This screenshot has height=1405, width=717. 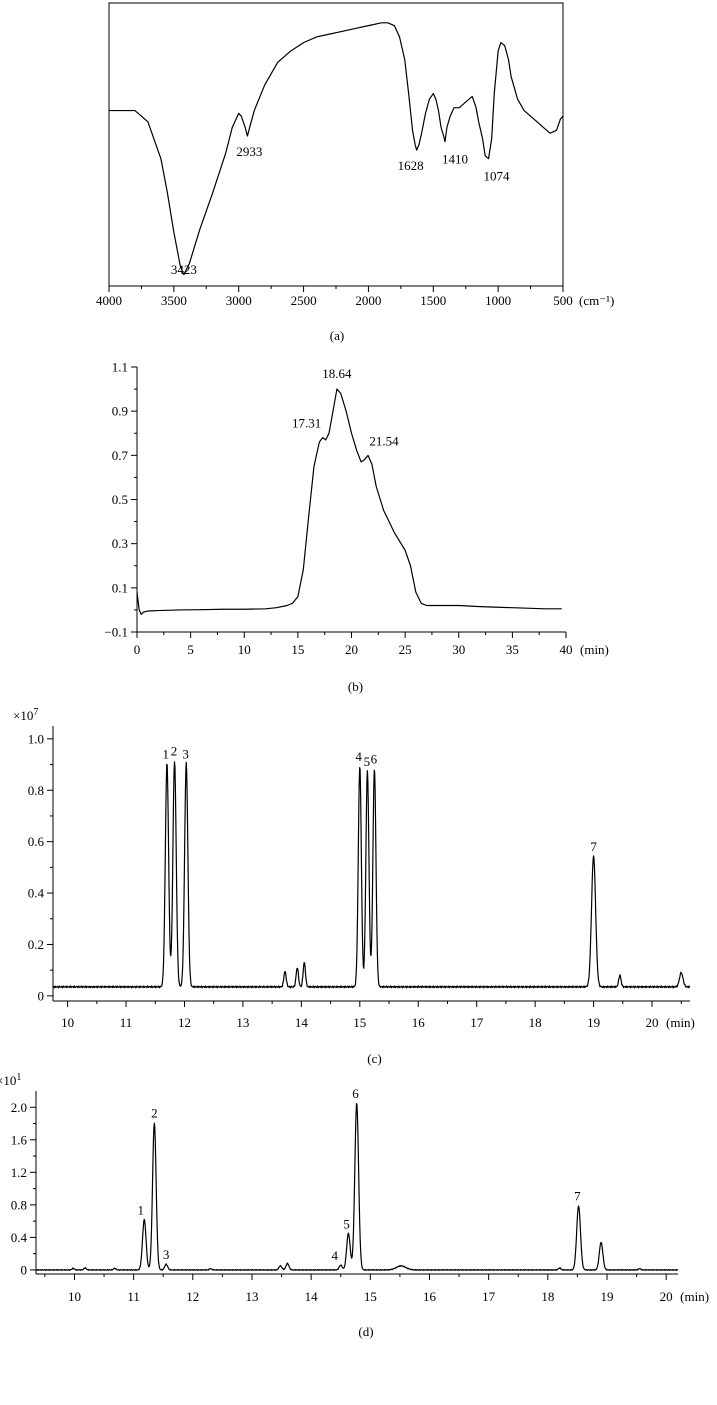 I want to click on y-multiplier-exponent: 1, so click(x=18, y=1077).